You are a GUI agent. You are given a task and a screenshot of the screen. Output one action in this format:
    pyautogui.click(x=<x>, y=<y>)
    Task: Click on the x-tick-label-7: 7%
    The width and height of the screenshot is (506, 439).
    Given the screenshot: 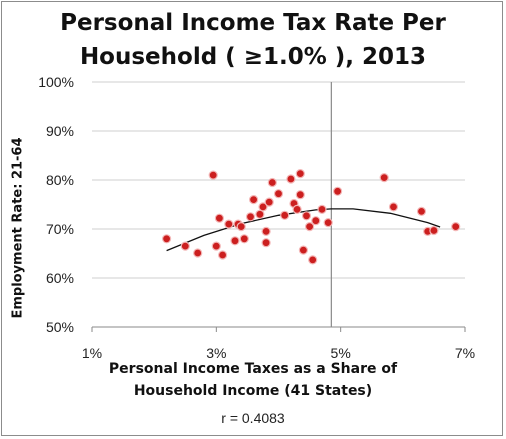 What is the action you would take?
    pyautogui.click(x=465, y=353)
    